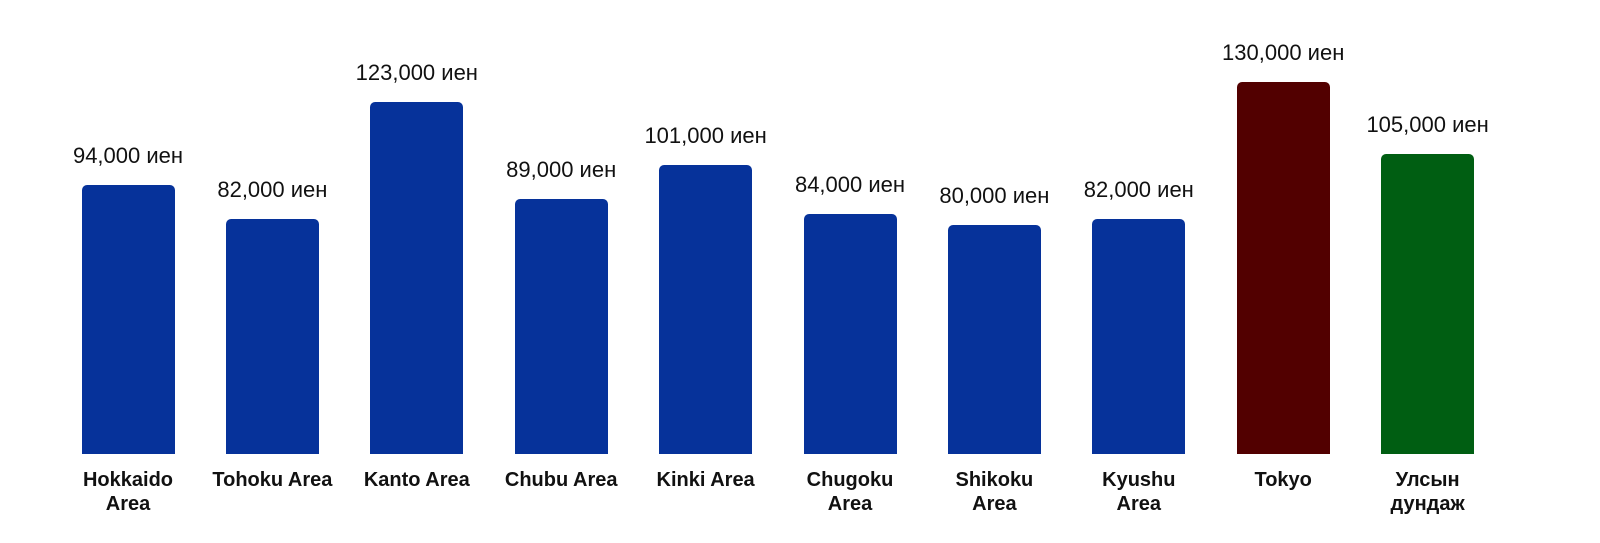 Image resolution: width=1600 pixels, height=543 pixels. I want to click on value-label: 84,000 иен, so click(850, 184).